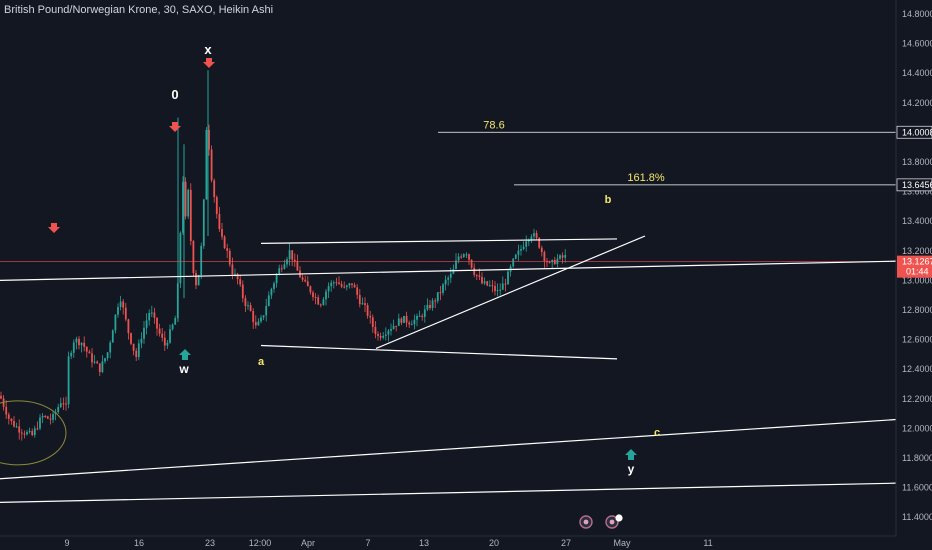  I want to click on trendline-lower-range, so click(439, 352).